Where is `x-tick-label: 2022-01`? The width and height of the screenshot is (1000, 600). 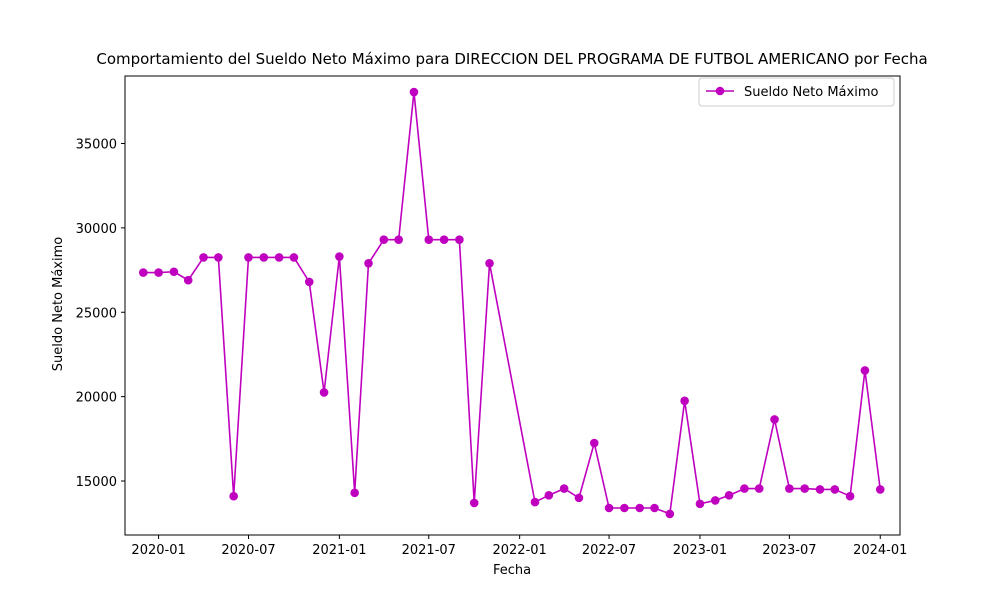
x-tick-label: 2022-01 is located at coordinates (519, 550).